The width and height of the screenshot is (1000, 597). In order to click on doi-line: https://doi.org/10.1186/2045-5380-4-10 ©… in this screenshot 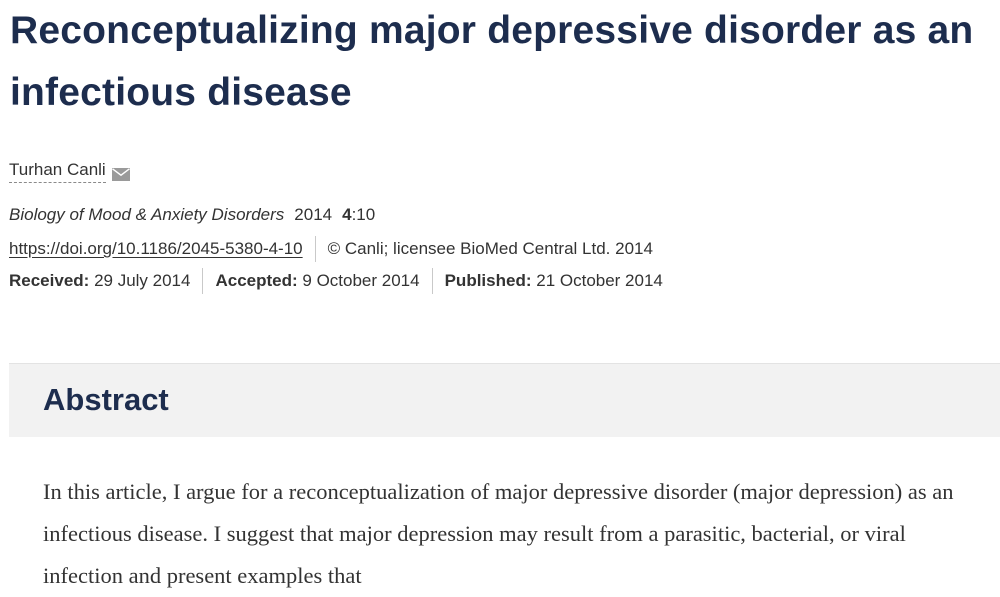, I will do `click(331, 249)`.